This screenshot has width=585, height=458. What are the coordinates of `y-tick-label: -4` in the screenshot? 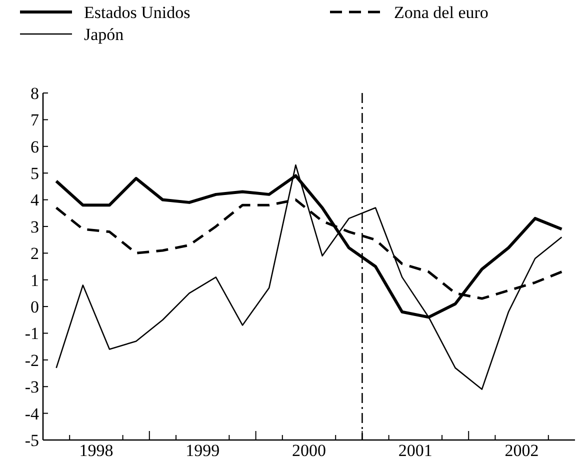 It's located at (32, 414).